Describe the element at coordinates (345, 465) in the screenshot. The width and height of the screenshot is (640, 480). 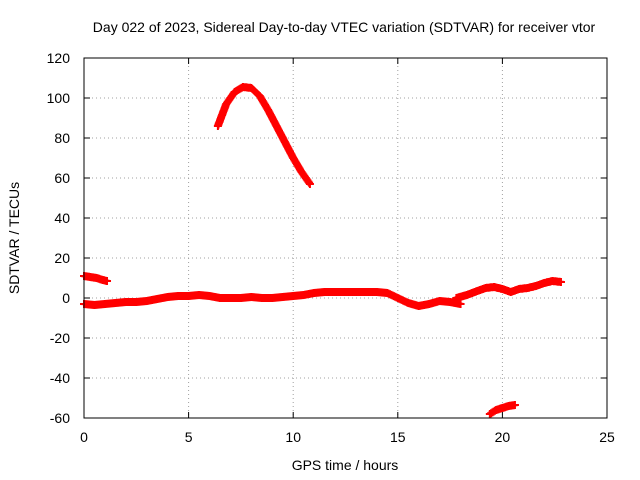
I see `x-axis-label: GPS time / hours` at that location.